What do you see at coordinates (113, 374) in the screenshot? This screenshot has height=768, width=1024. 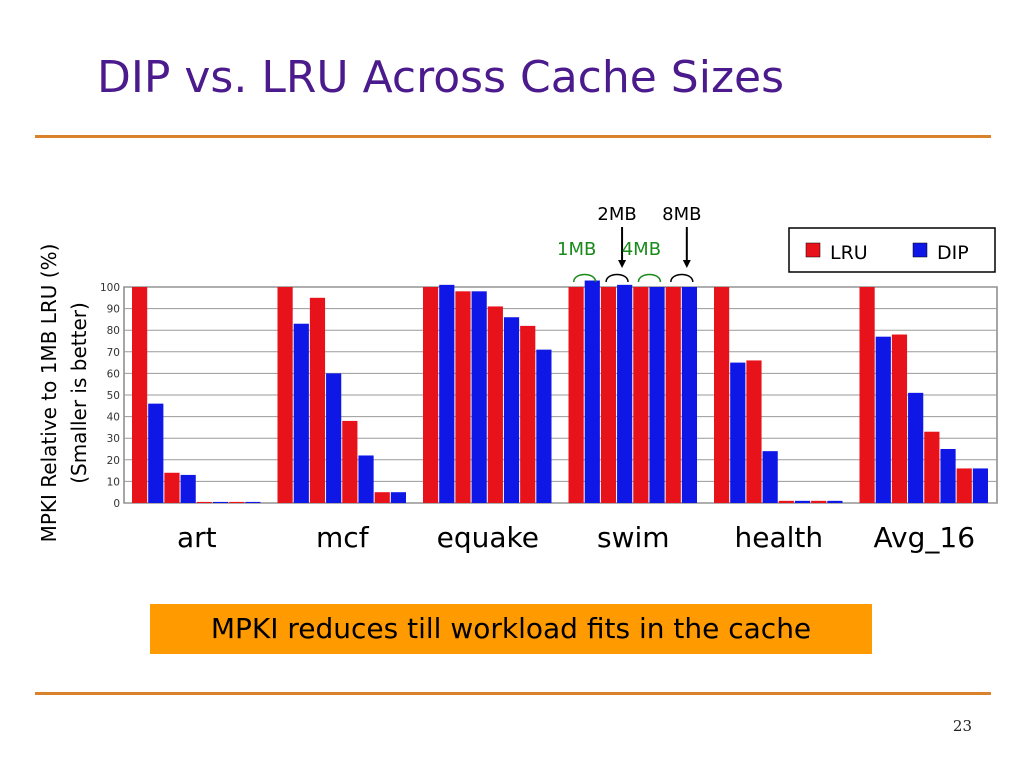 I see `y-tick-label: 60` at bounding box center [113, 374].